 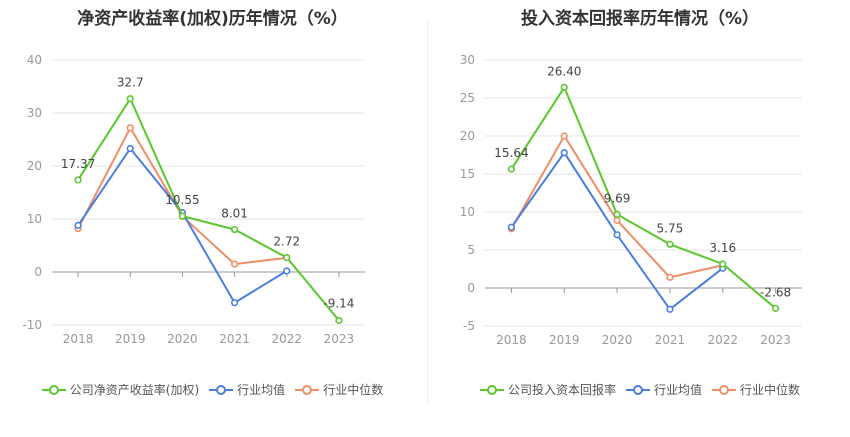 I want to click on data-label: 32.7, so click(x=130, y=83).